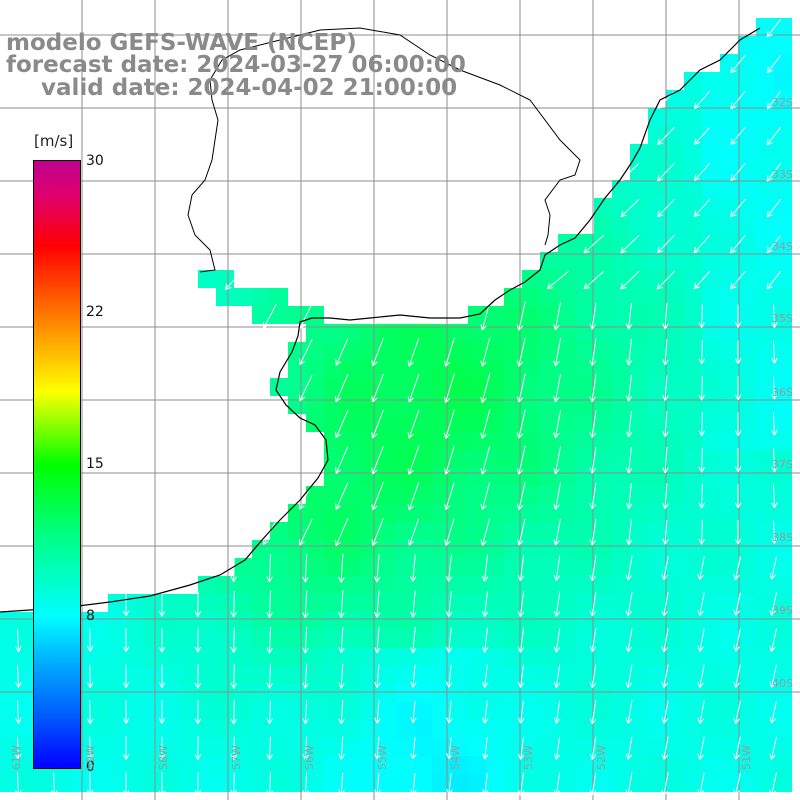  What do you see at coordinates (782, 610) in the screenshot?
I see `latitude-label: 39S` at bounding box center [782, 610].